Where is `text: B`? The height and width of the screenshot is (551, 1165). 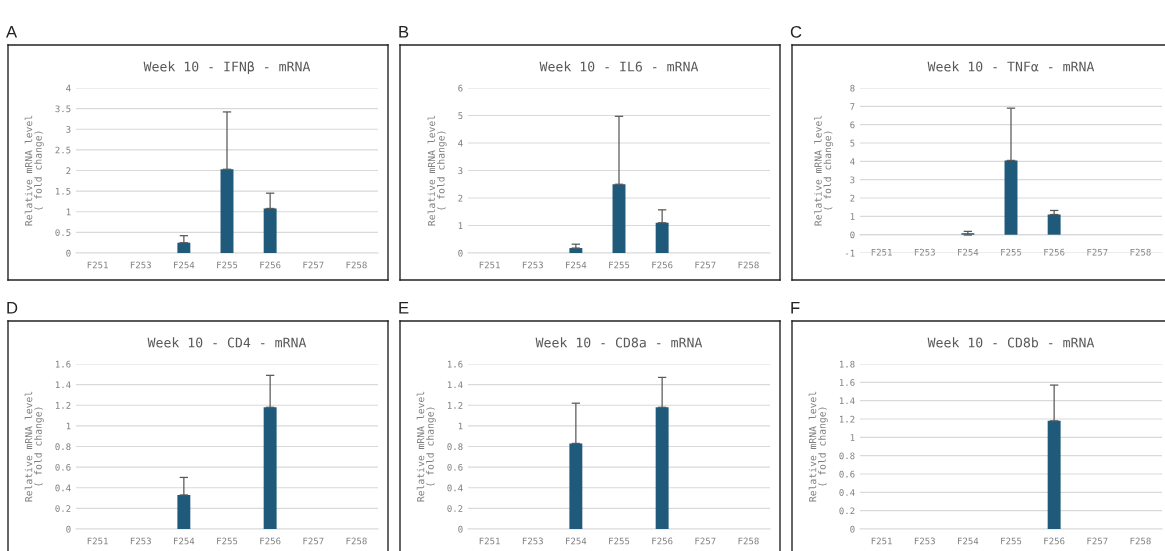 text: B is located at coordinates (404, 32).